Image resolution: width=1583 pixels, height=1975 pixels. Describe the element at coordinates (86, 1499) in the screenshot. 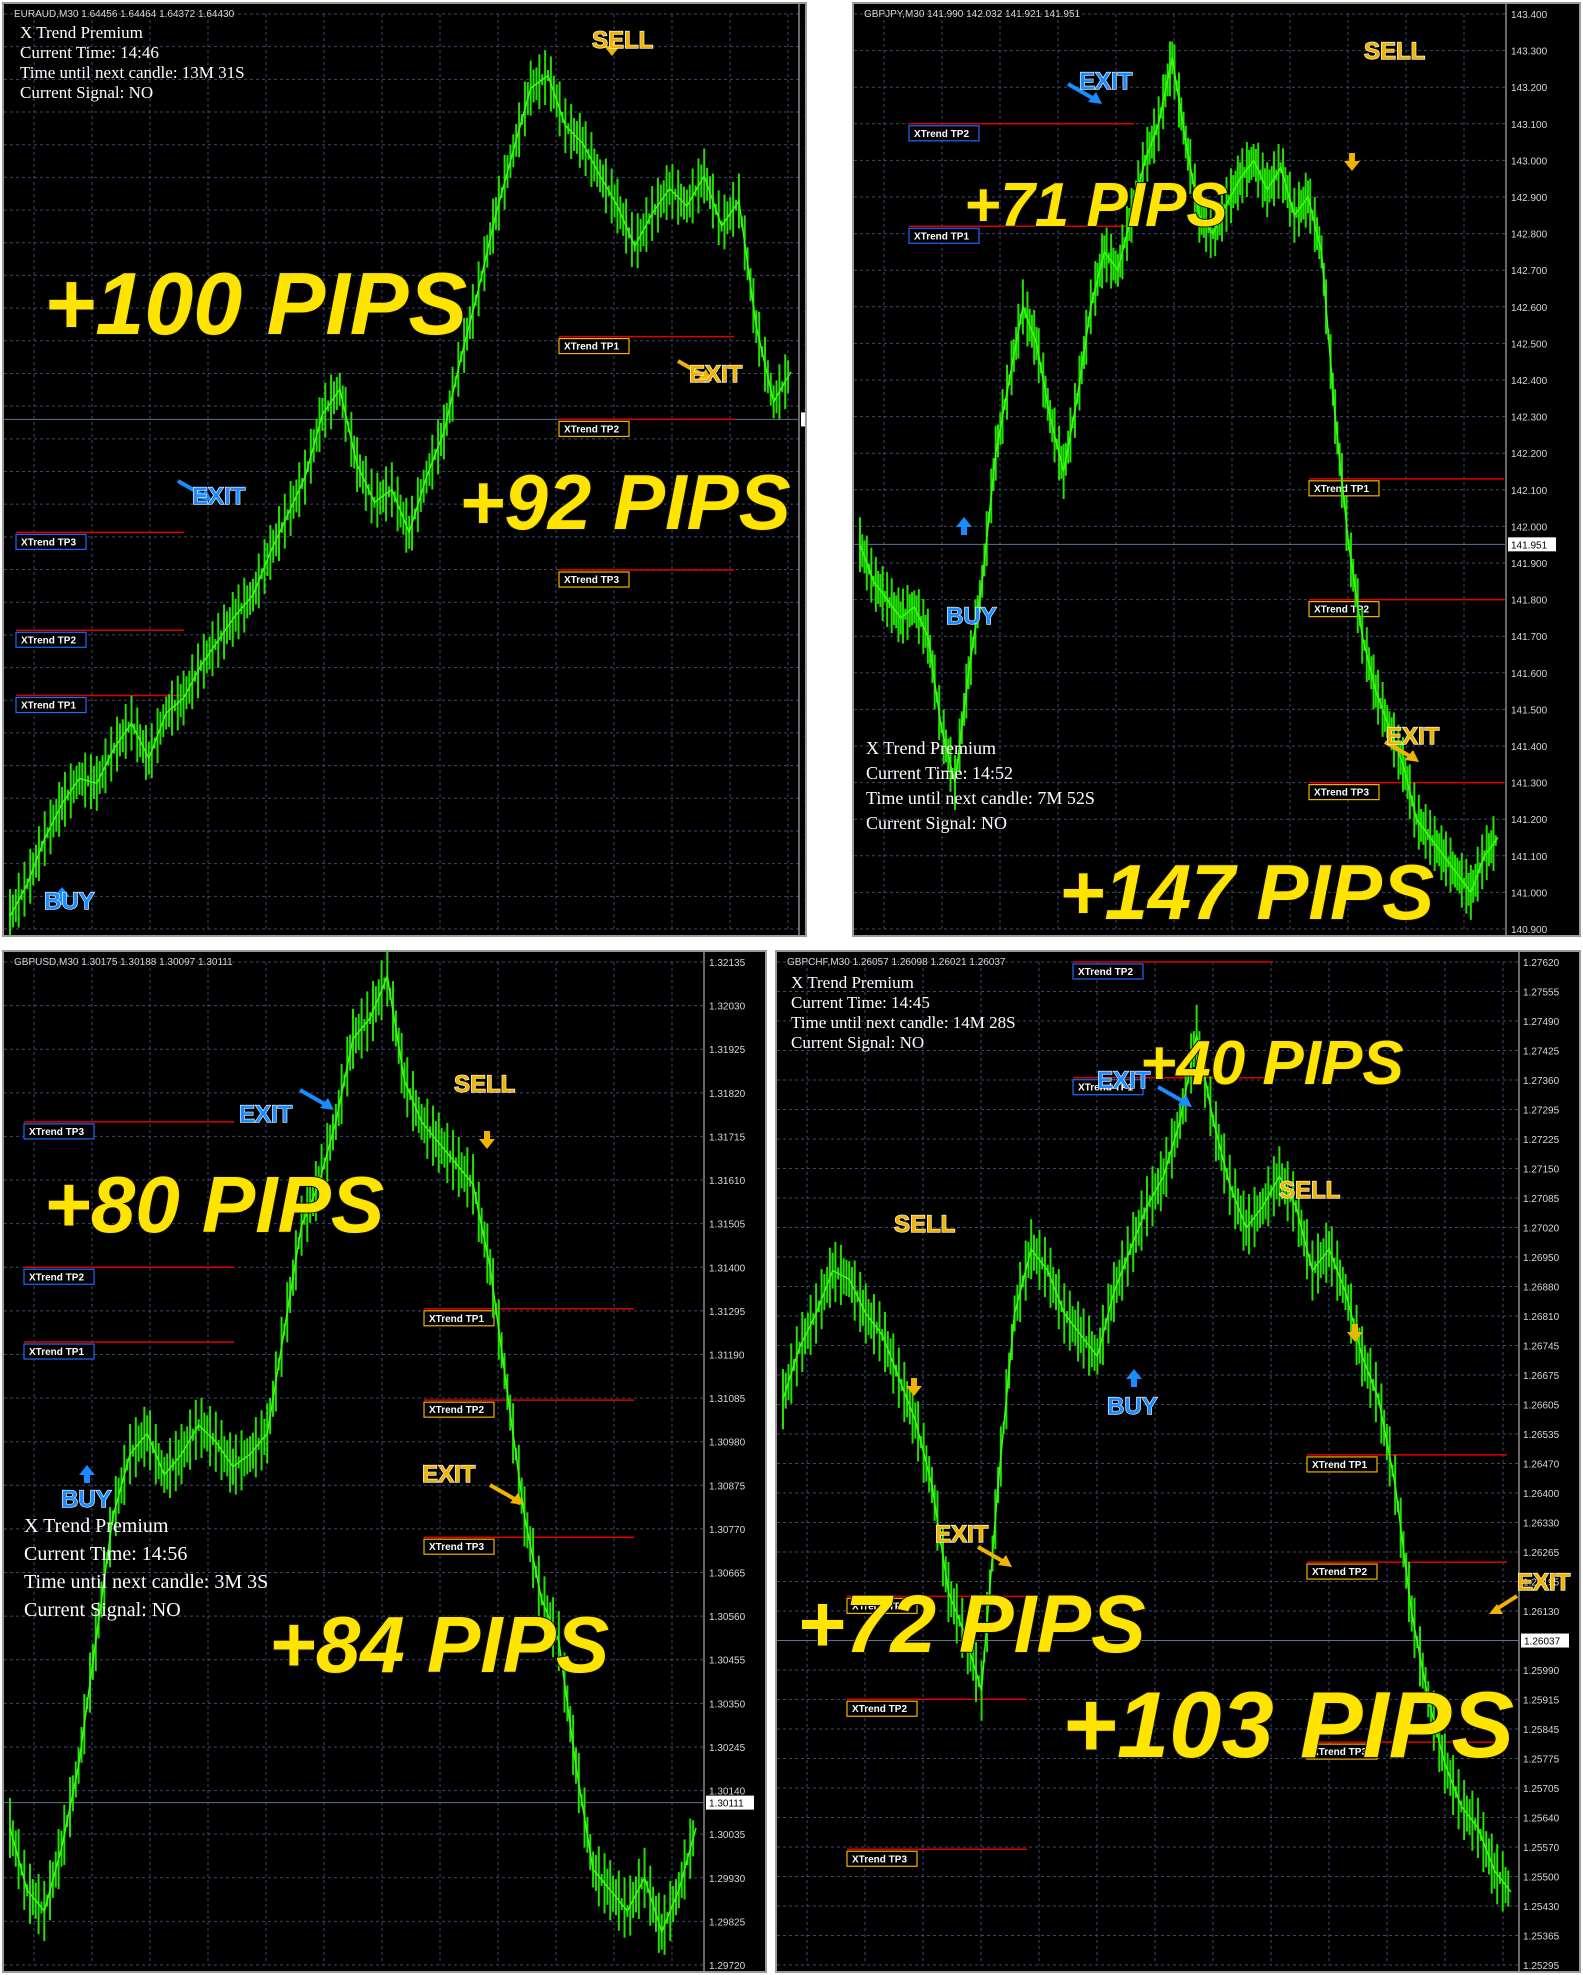

I see `signal-label: BUY` at that location.